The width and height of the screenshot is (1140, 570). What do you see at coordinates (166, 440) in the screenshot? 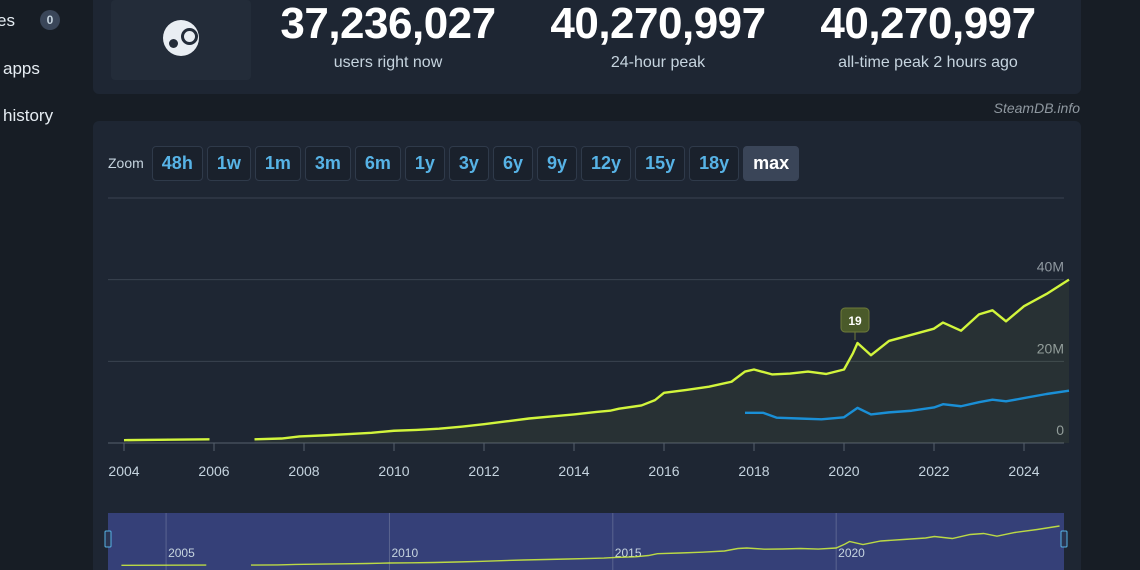
I see `users-series-line` at bounding box center [166, 440].